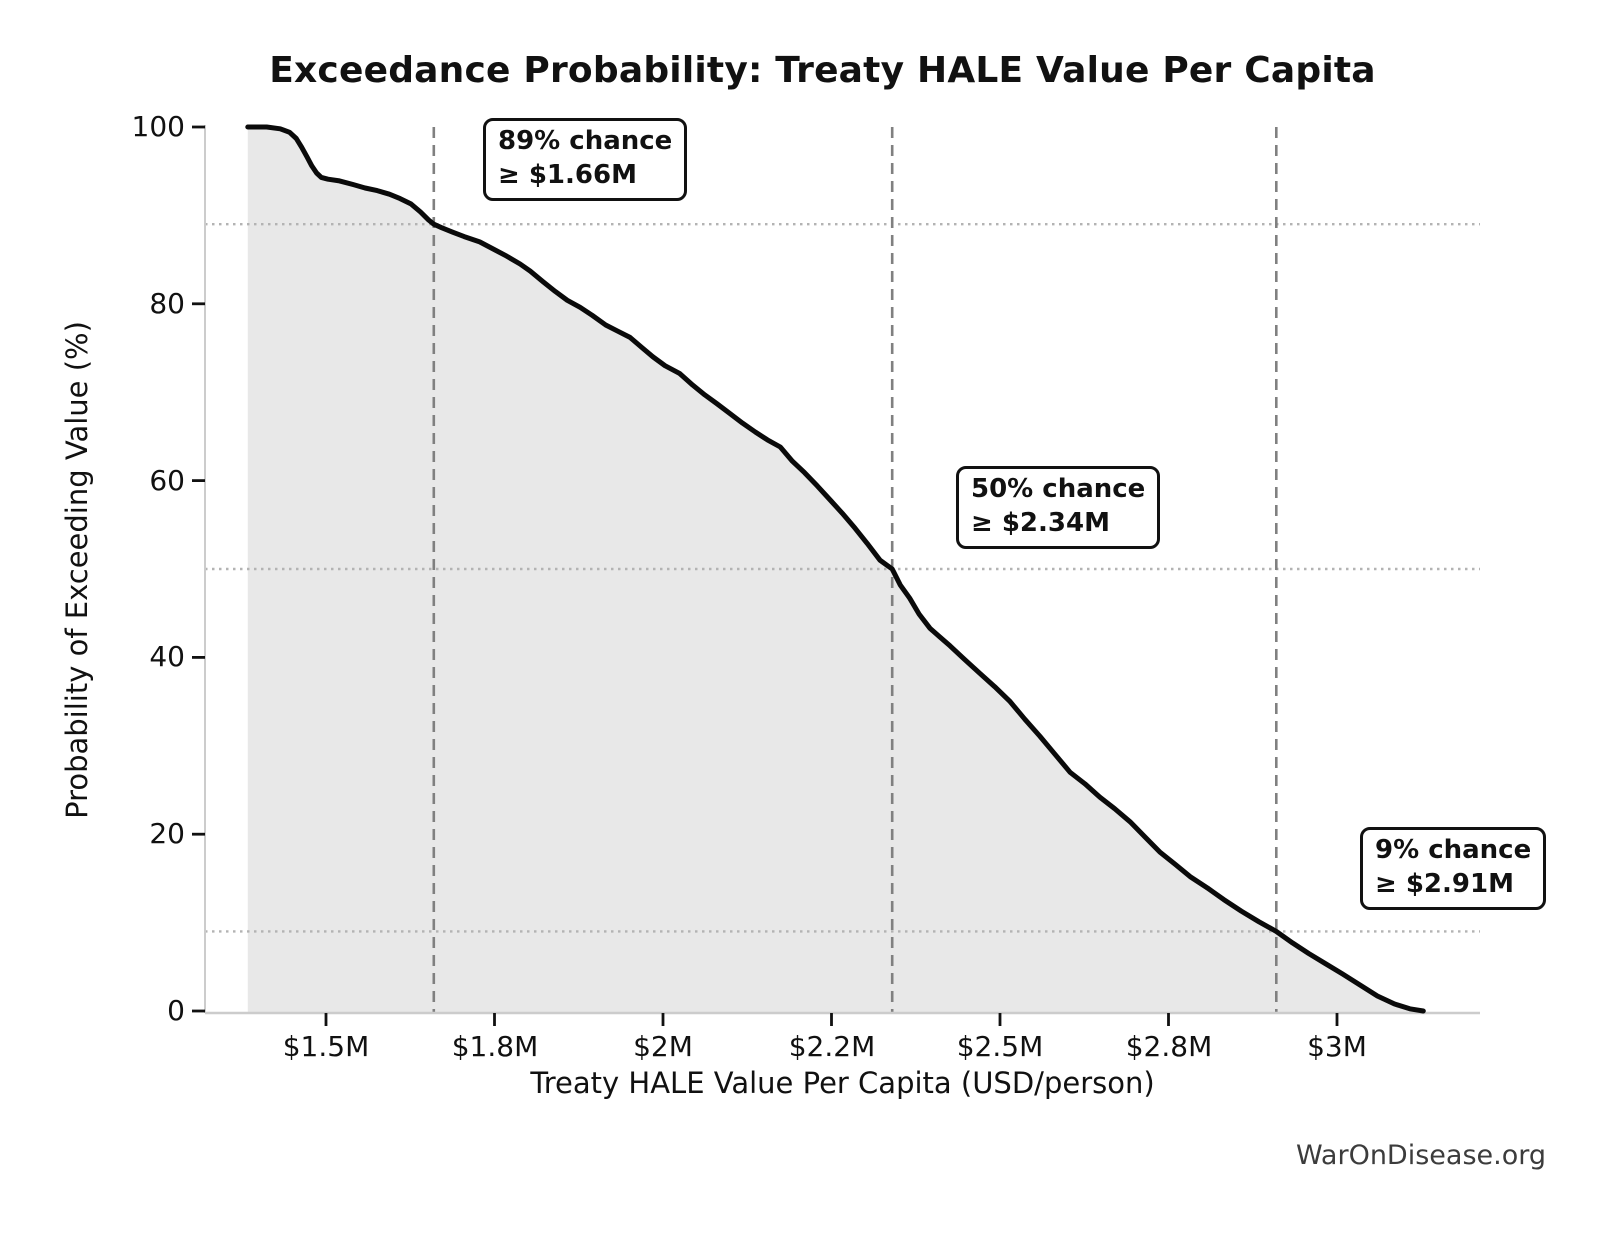  What do you see at coordinates (326, 1046) in the screenshot?
I see `x-tick-label-$1.5M: $1.5M` at bounding box center [326, 1046].